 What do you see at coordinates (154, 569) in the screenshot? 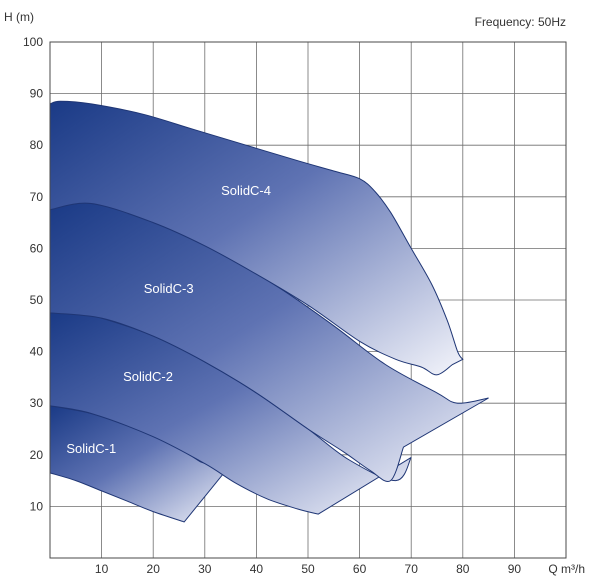
I see `x-tick-label: 20` at bounding box center [154, 569].